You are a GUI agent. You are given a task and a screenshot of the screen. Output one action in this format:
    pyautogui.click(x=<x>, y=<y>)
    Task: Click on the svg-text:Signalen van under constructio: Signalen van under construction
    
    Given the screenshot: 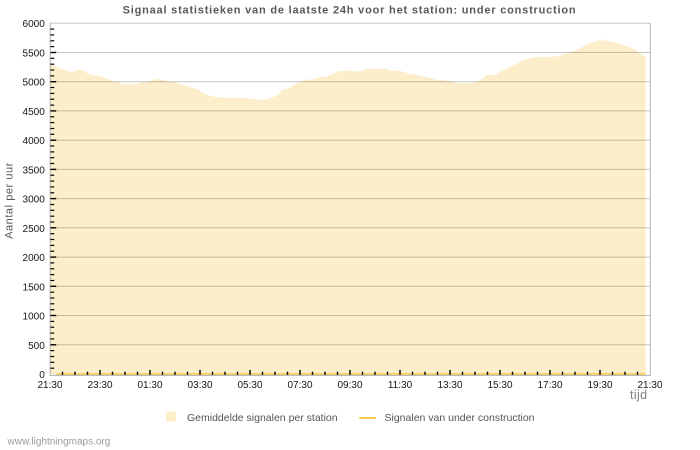 What is the action you would take?
    pyautogui.click(x=460, y=418)
    